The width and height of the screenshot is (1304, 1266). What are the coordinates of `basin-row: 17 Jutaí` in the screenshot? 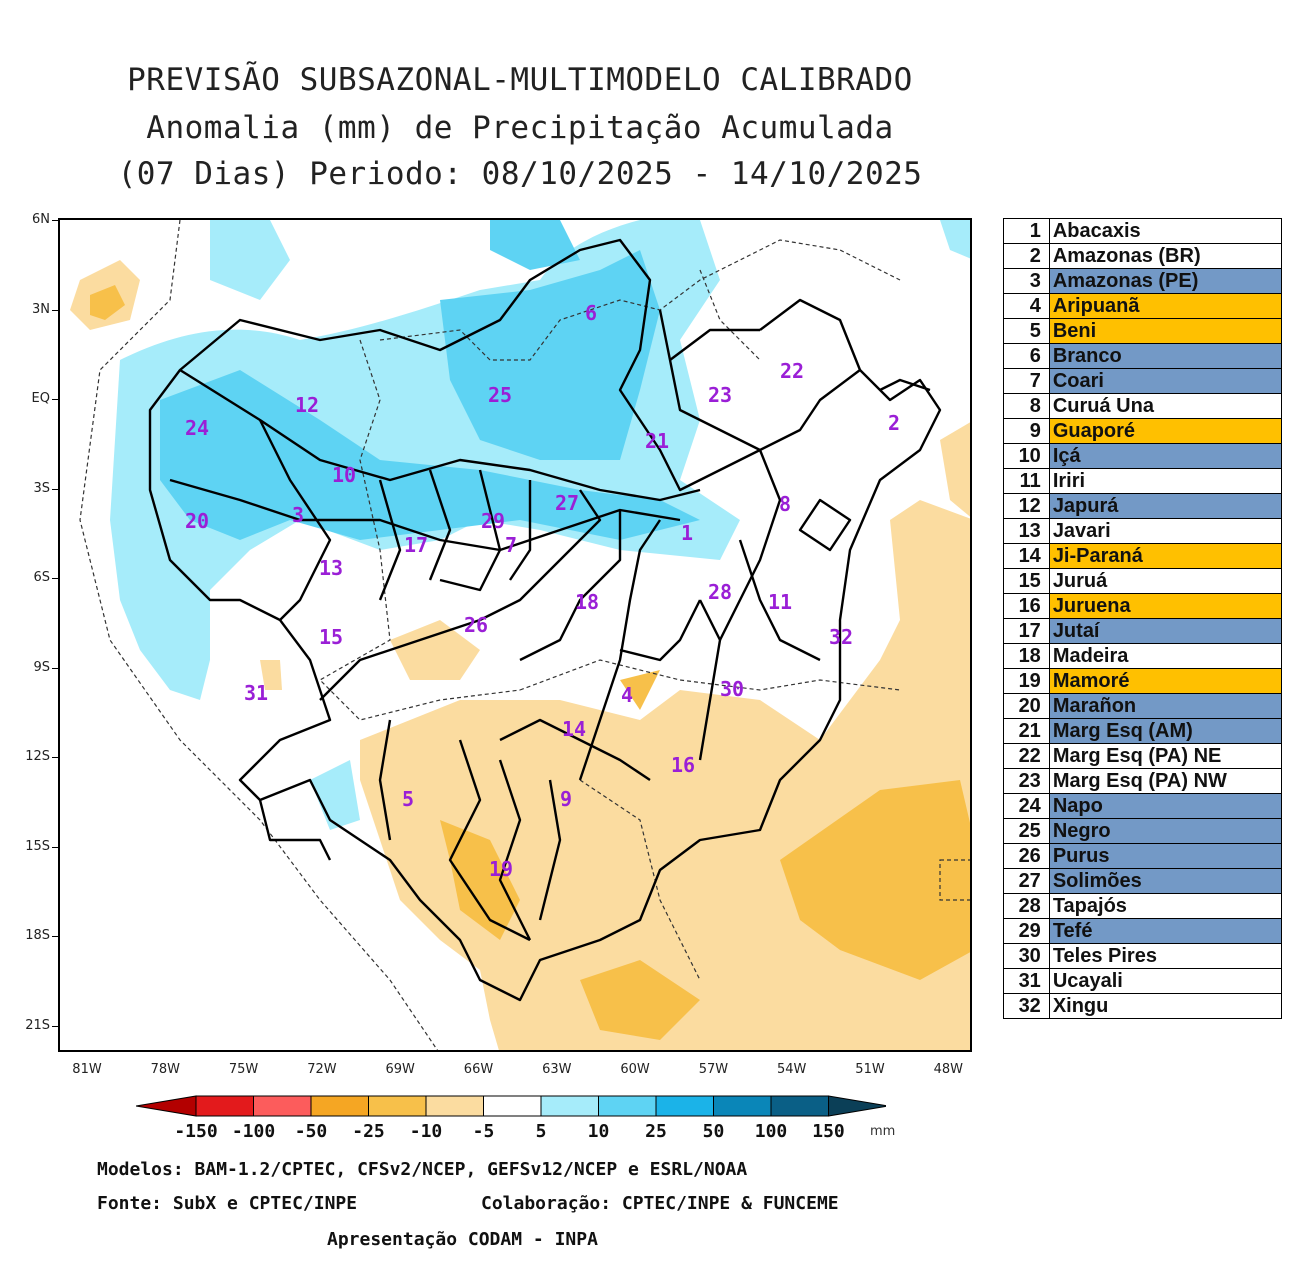 It's located at (1143, 631).